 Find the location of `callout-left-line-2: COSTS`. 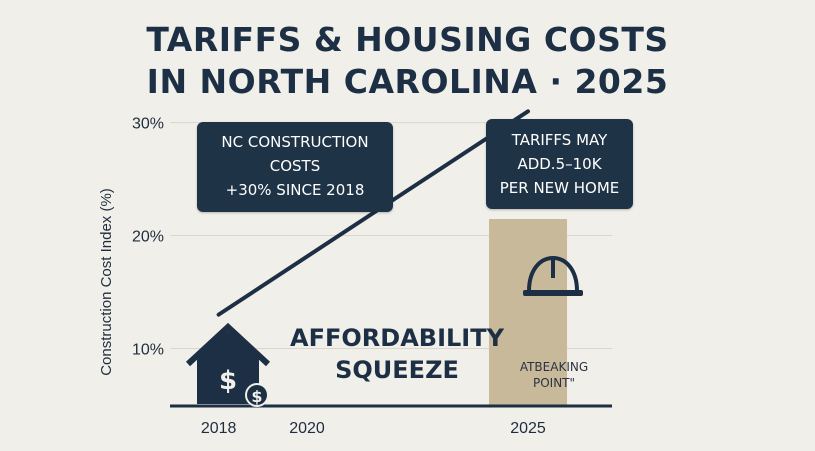

callout-left-line-2: COSTS is located at coordinates (295, 166).